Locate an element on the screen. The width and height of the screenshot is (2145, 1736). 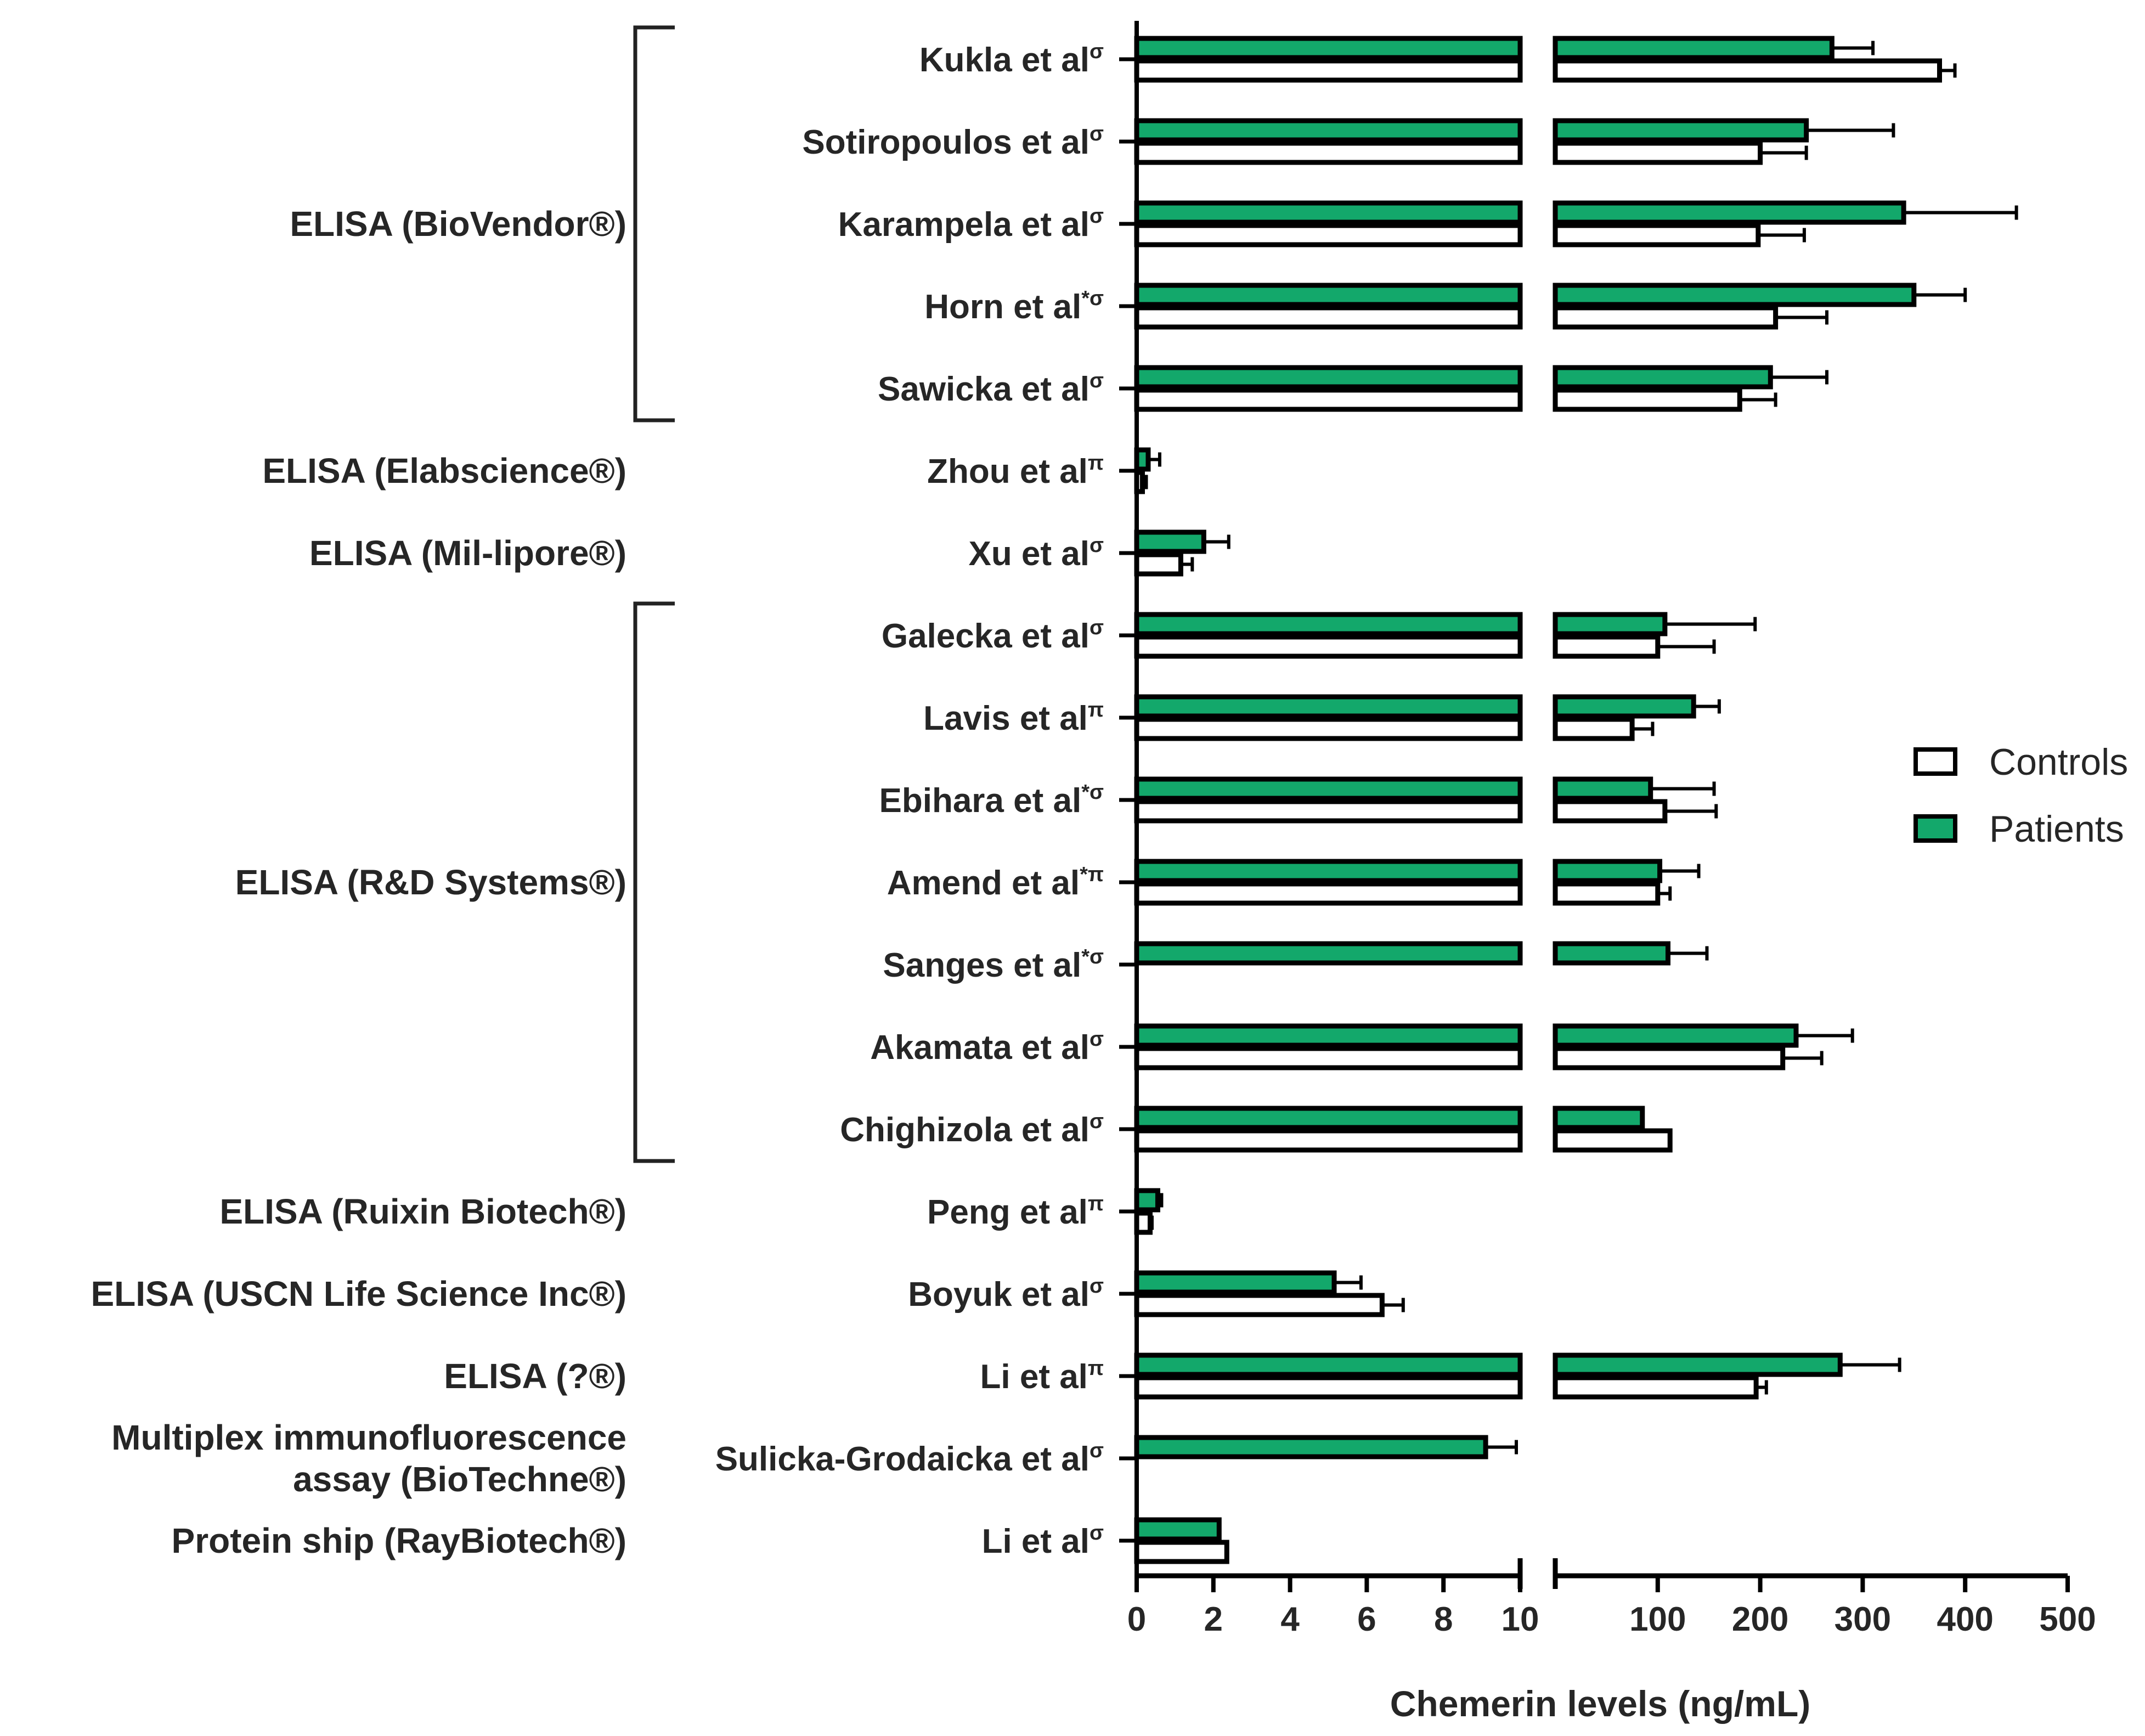
study-17-patients-bar is located at coordinates (1311, 1447).